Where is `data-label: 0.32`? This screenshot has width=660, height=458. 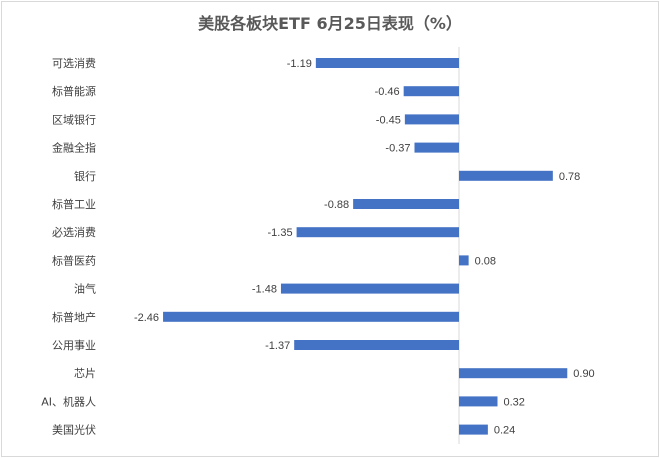
data-label: 0.32 is located at coordinates (513, 402).